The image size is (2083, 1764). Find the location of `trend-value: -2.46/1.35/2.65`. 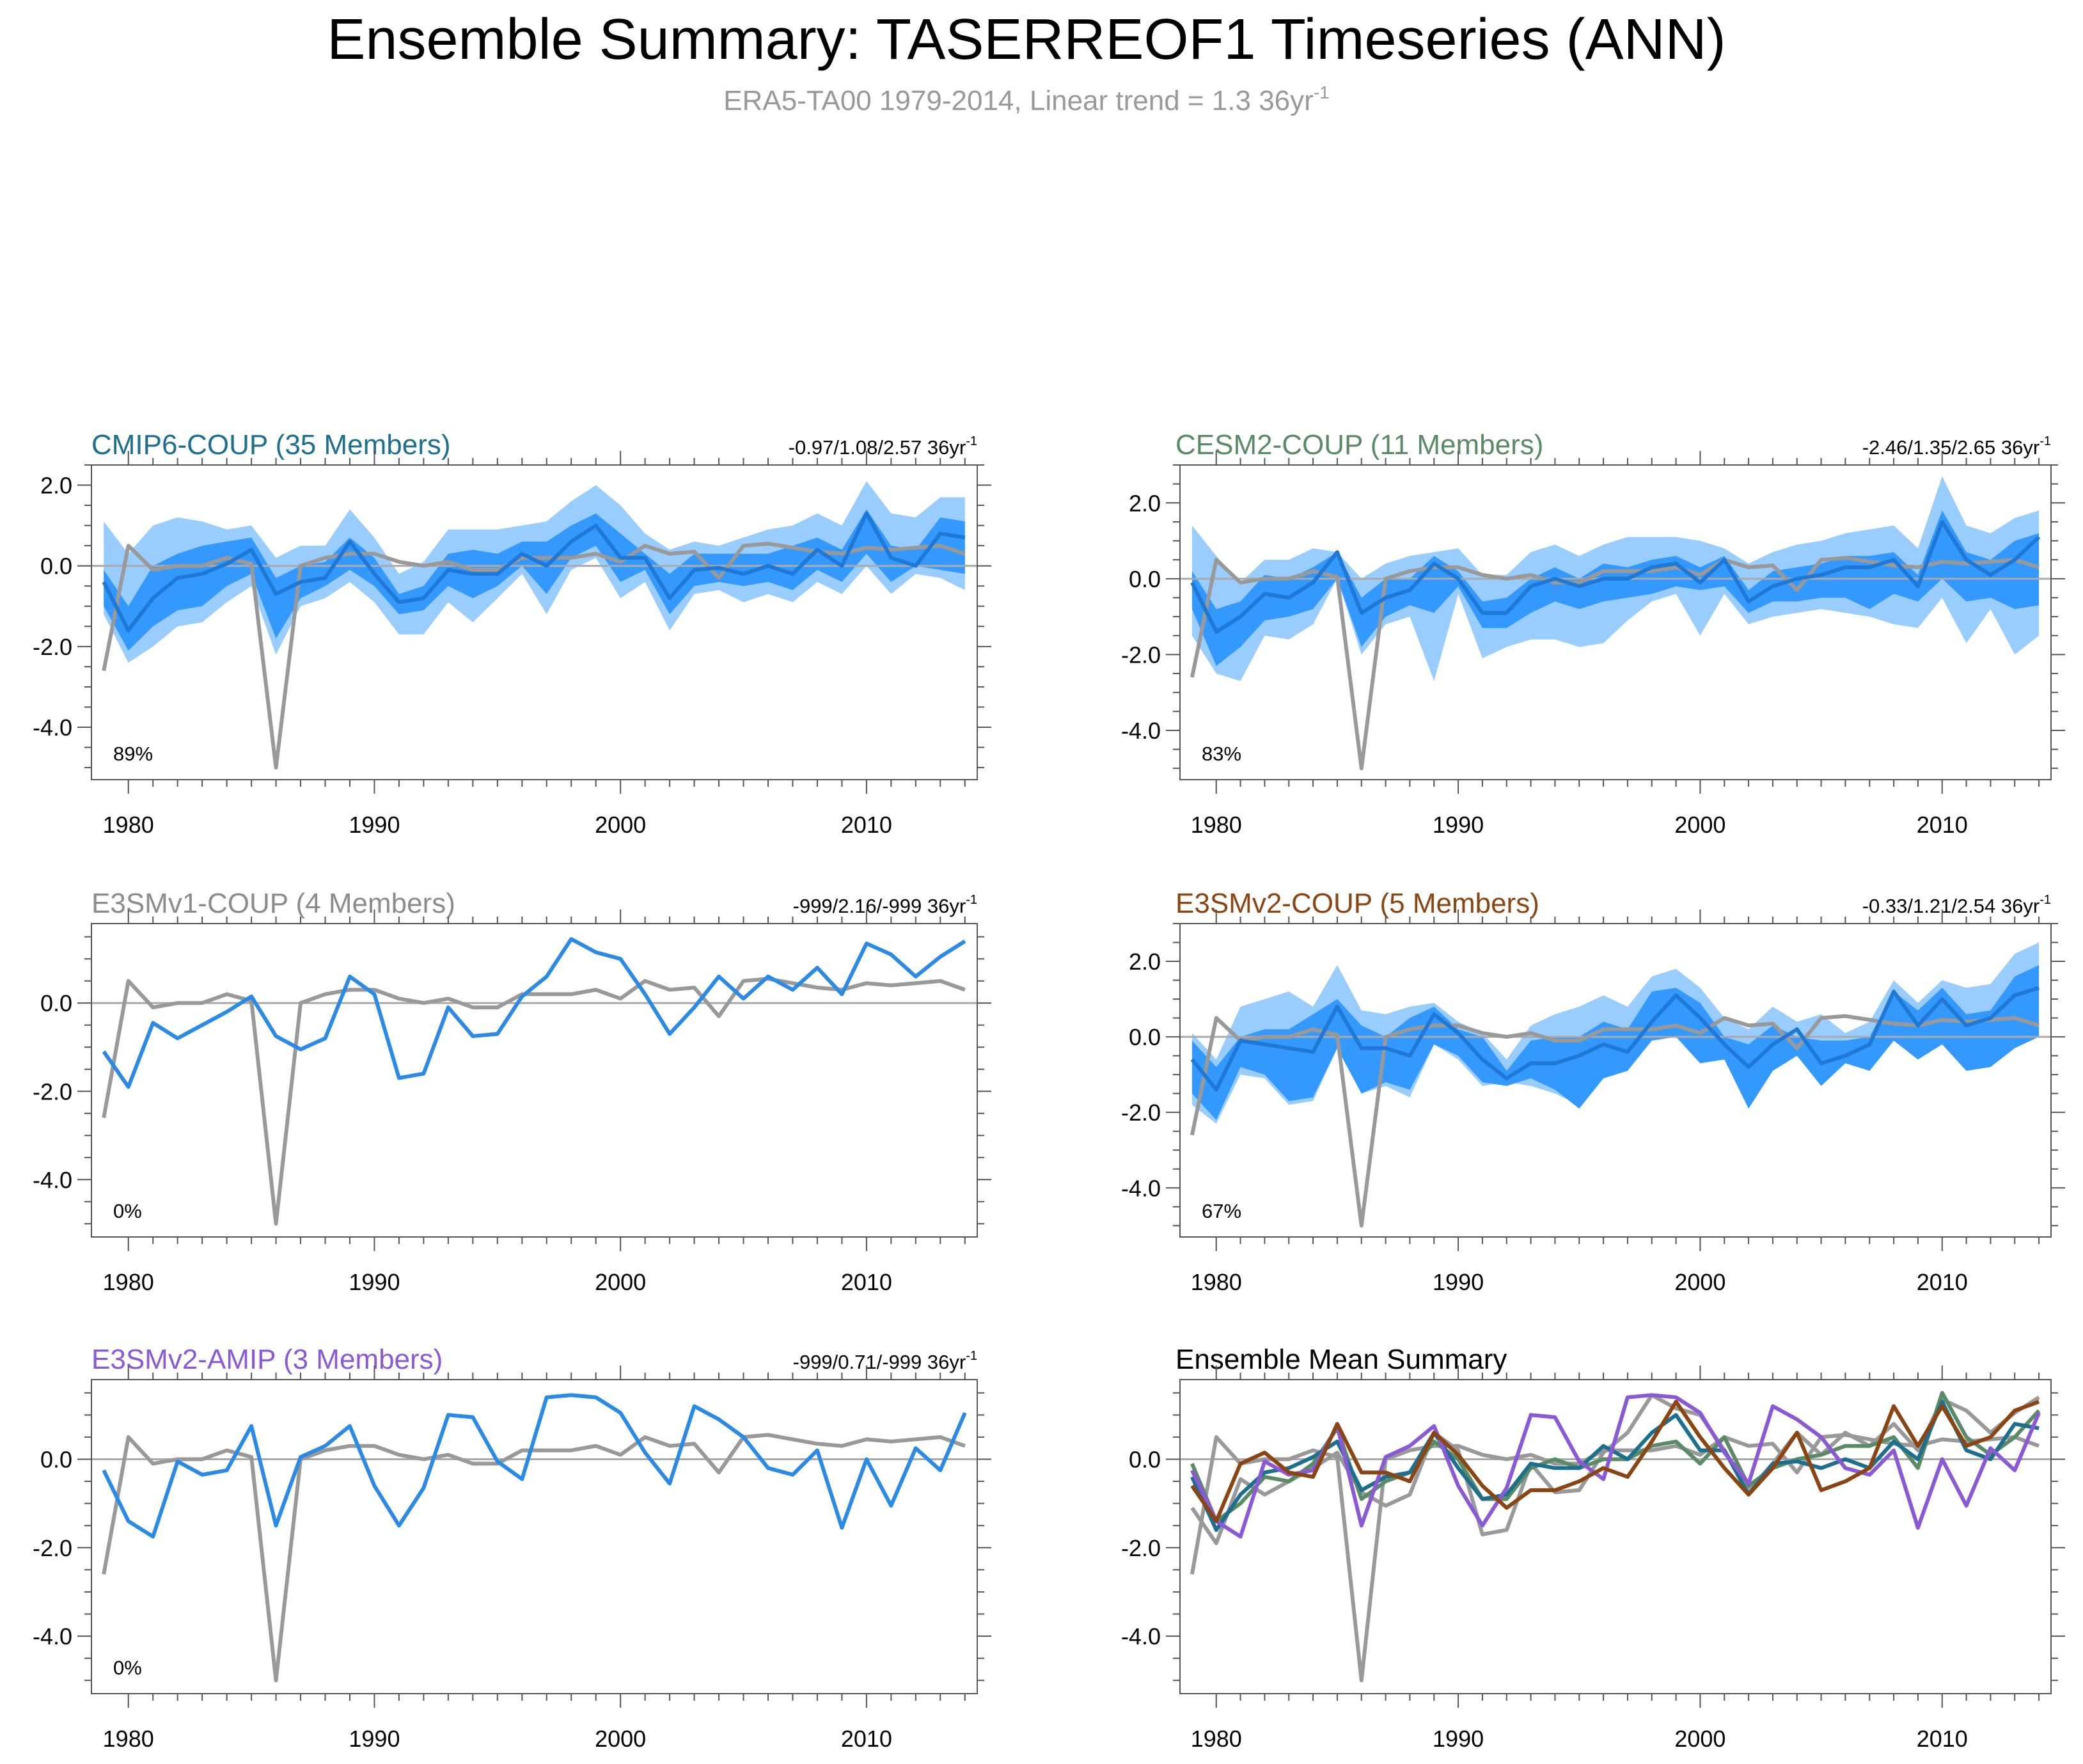

trend-value: -2.46/1.35/2.65 is located at coordinates (1931, 448).